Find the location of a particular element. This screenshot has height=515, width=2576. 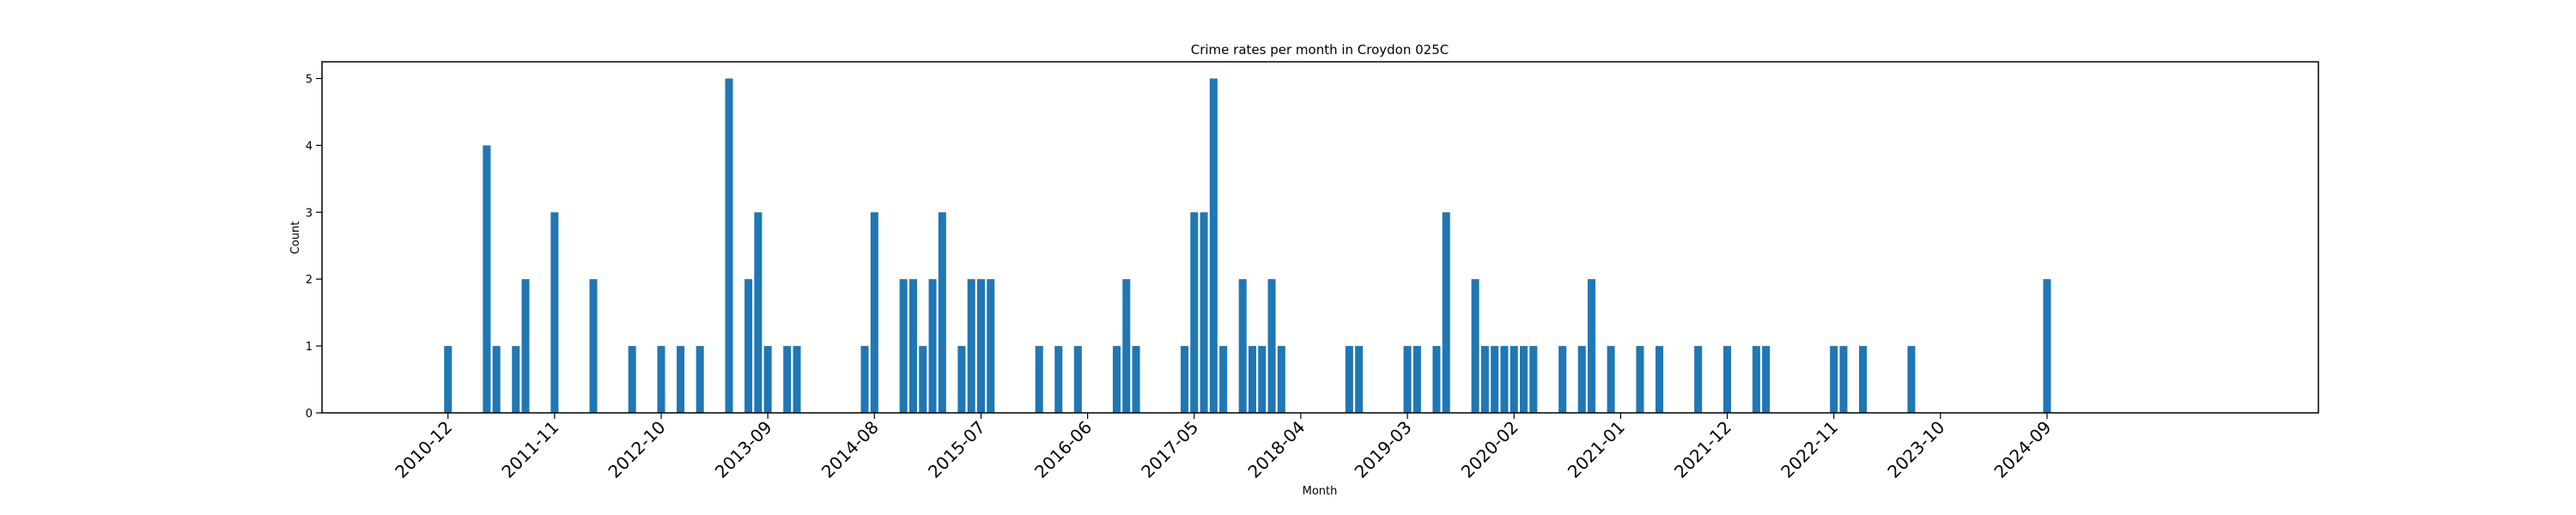

x-tick-label: 2018-04 is located at coordinates (1276, 449).